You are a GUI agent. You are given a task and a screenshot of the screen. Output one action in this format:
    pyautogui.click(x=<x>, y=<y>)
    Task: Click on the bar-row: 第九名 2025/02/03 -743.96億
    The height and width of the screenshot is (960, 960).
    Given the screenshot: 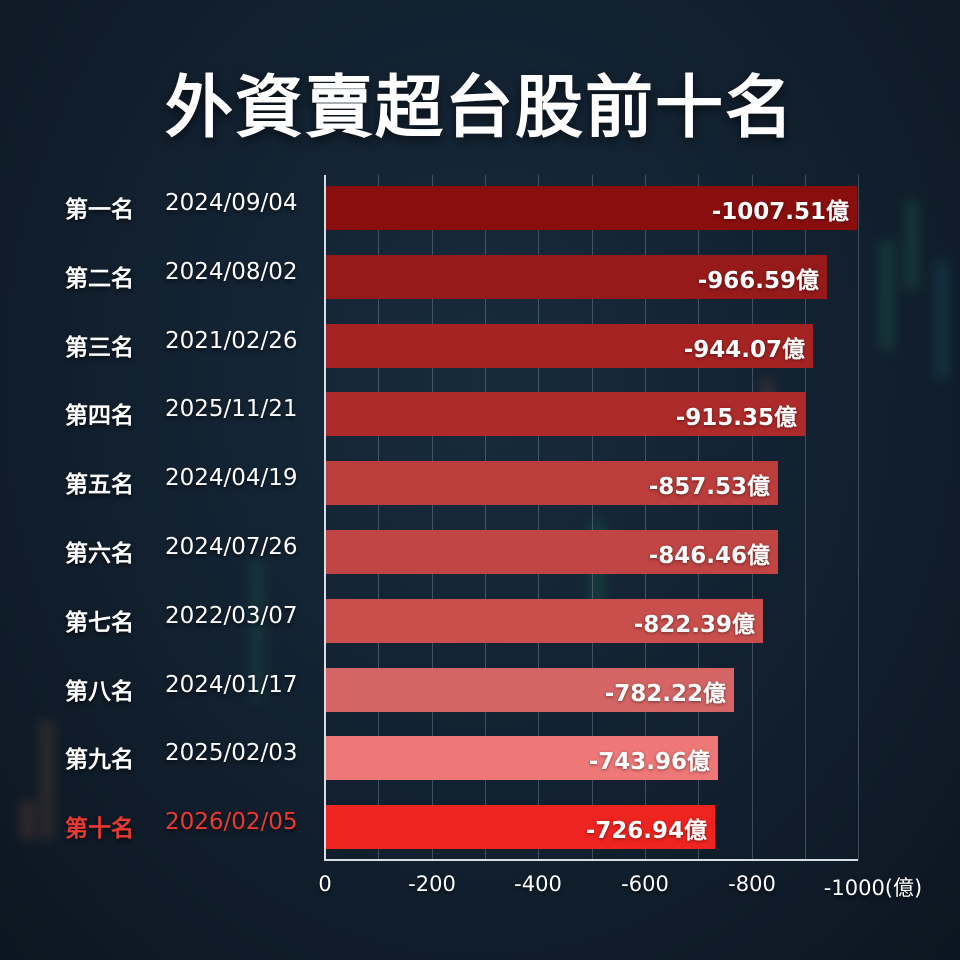 What is the action you would take?
    pyautogui.click(x=461, y=758)
    